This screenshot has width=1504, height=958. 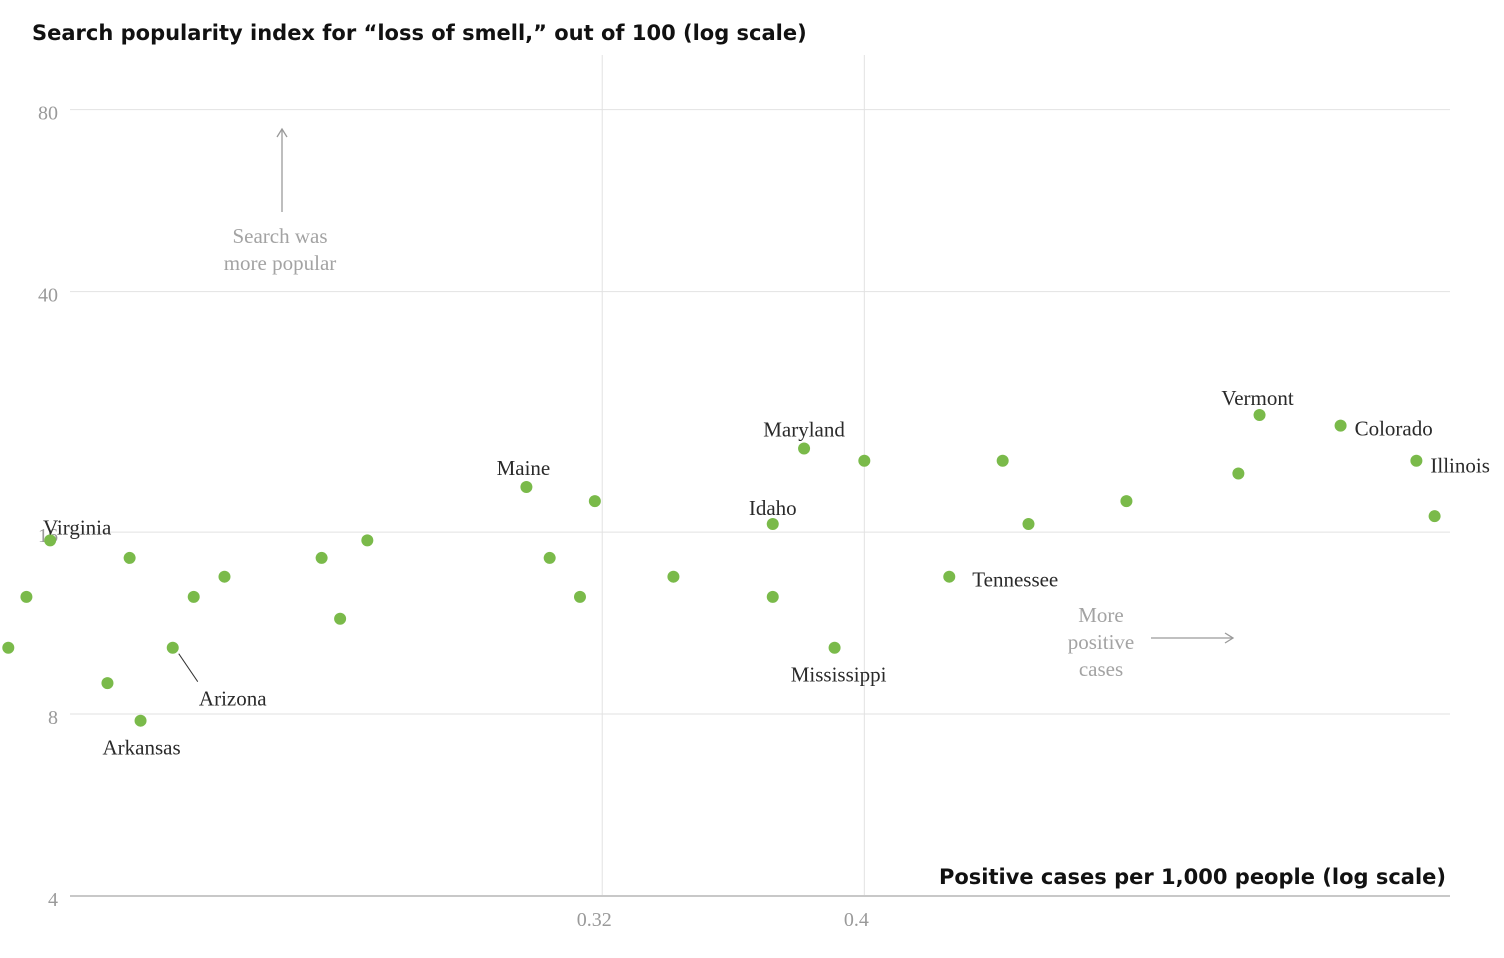 What do you see at coordinates (48, 507) in the screenshot?
I see `y-tick-labels: 48164080` at bounding box center [48, 507].